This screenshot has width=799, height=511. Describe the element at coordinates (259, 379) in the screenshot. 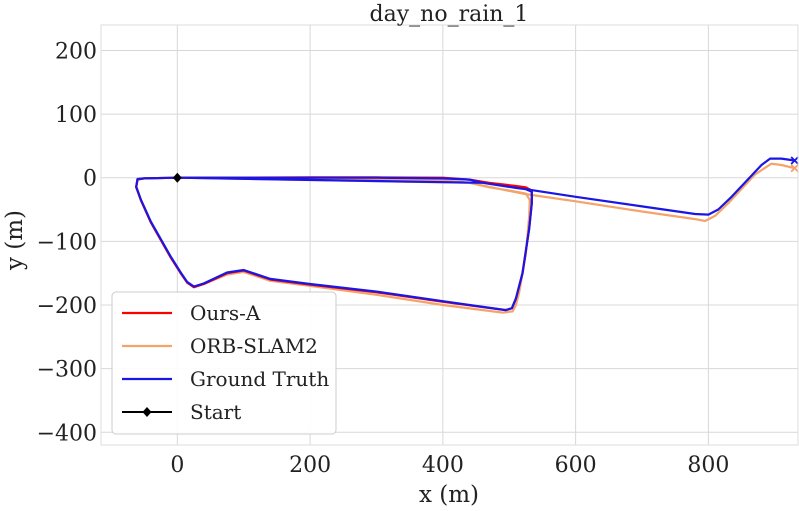

I see `legend-label-ground-truth: Ground Truth` at that location.